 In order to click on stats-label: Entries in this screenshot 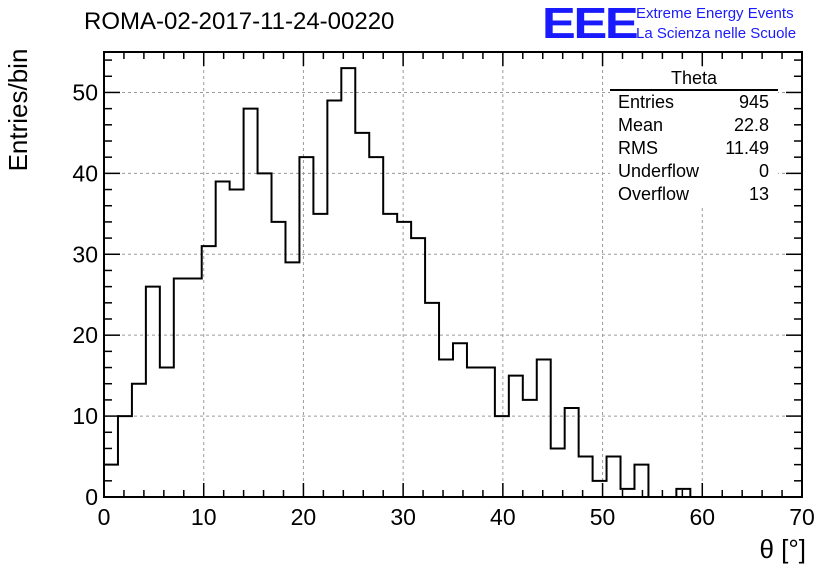, I will do `click(646, 102)`.